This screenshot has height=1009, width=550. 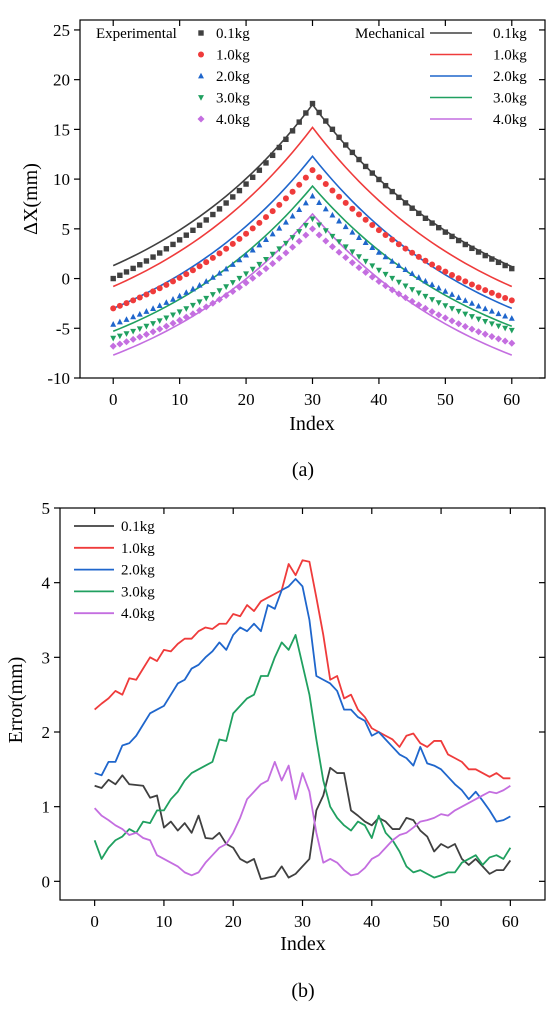 What do you see at coordinates (94, 921) in the screenshot?
I see `chart-b-x-tick-label: 0` at bounding box center [94, 921].